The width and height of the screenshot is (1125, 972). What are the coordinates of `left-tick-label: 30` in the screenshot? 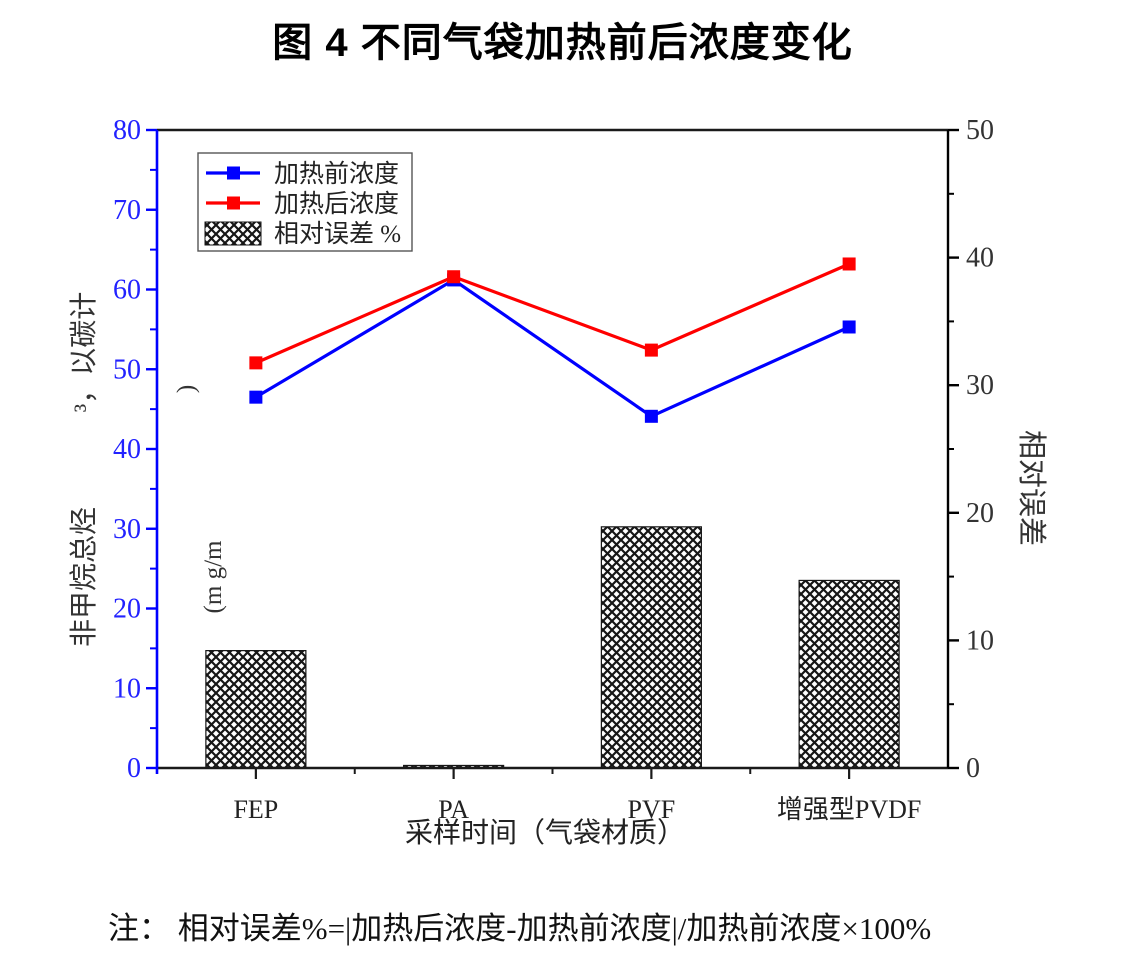 It's located at (127, 529).